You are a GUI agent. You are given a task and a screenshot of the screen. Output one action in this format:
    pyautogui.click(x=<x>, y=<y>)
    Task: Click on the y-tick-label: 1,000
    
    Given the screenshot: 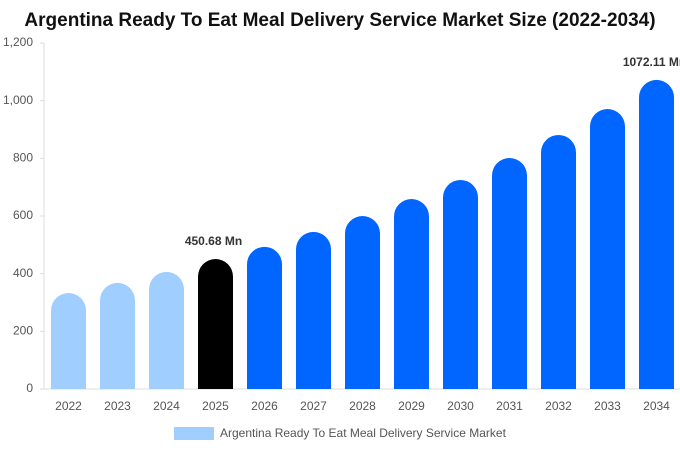 What is the action you would take?
    pyautogui.click(x=18, y=100)
    